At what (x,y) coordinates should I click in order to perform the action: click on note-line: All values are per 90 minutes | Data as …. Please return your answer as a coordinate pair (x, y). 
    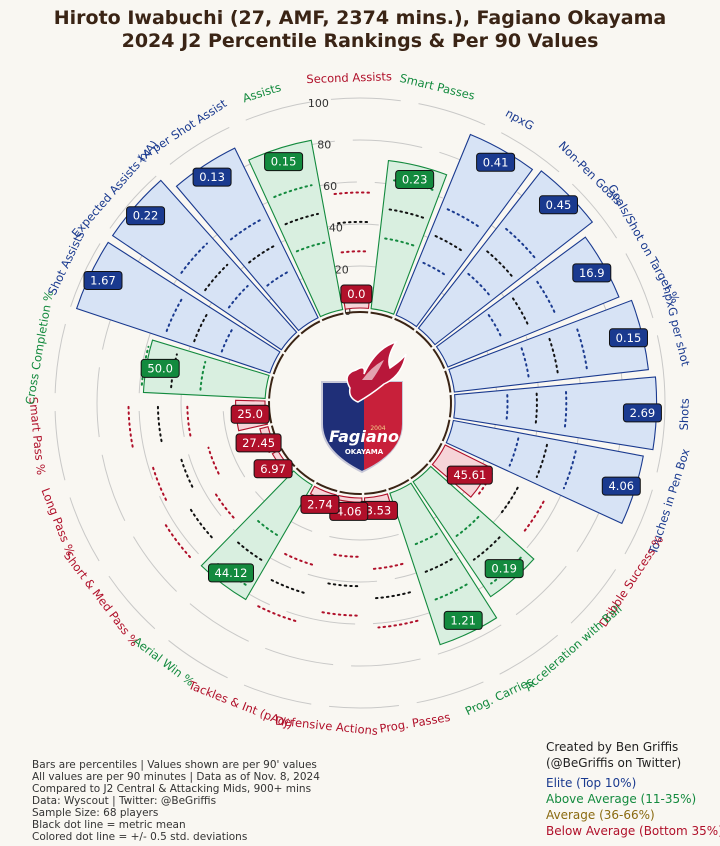
    Looking at the image, I should click on (176, 777).